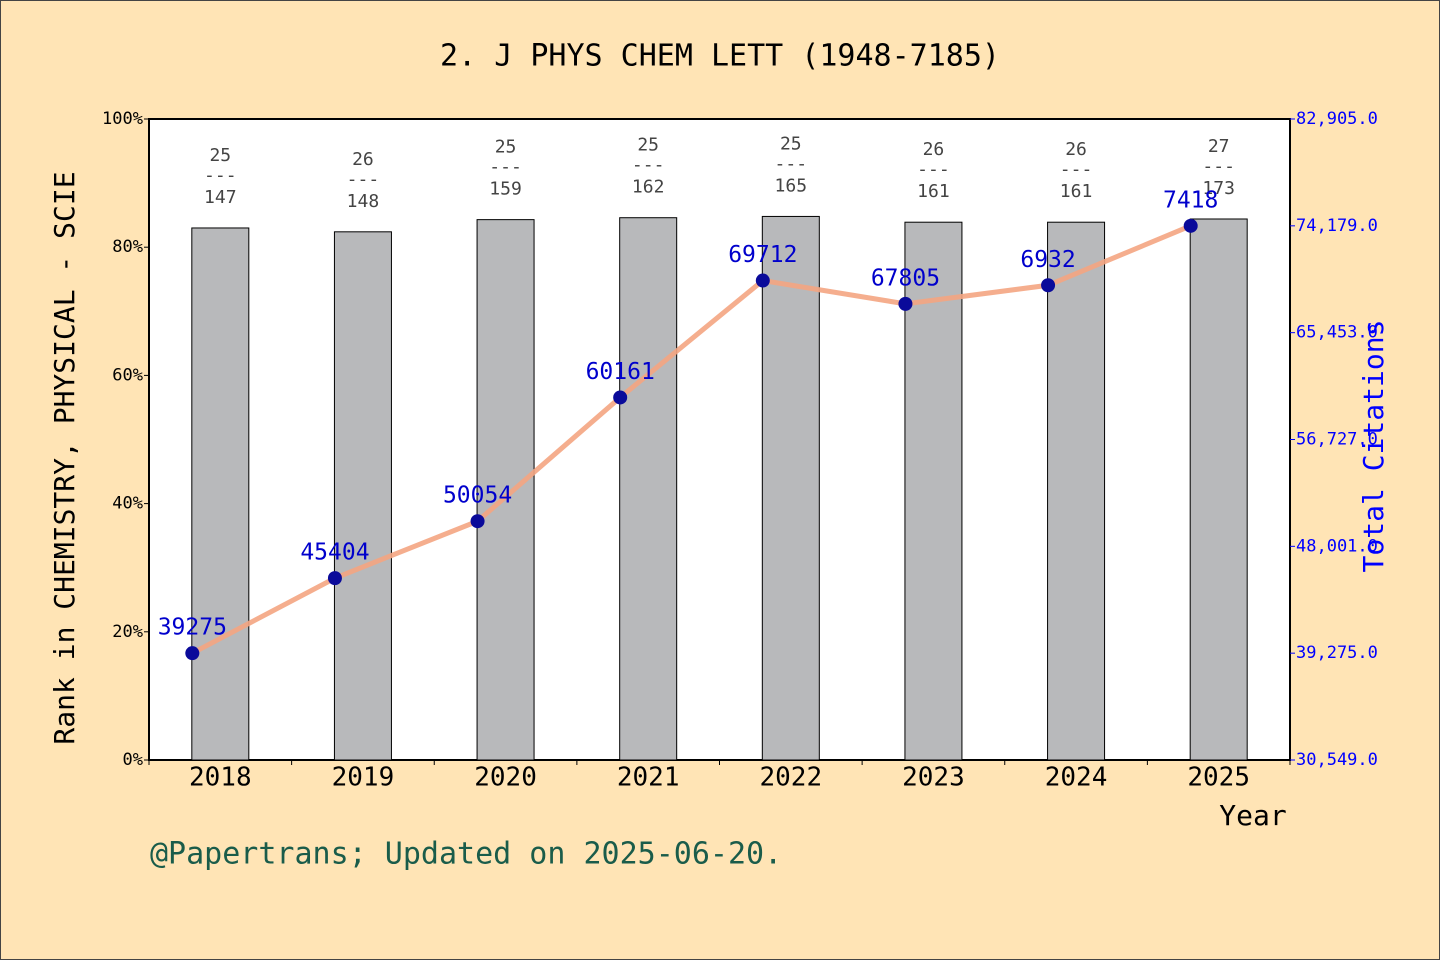 The image size is (1440, 960). I want to click on value-label: 60161, so click(620, 372).